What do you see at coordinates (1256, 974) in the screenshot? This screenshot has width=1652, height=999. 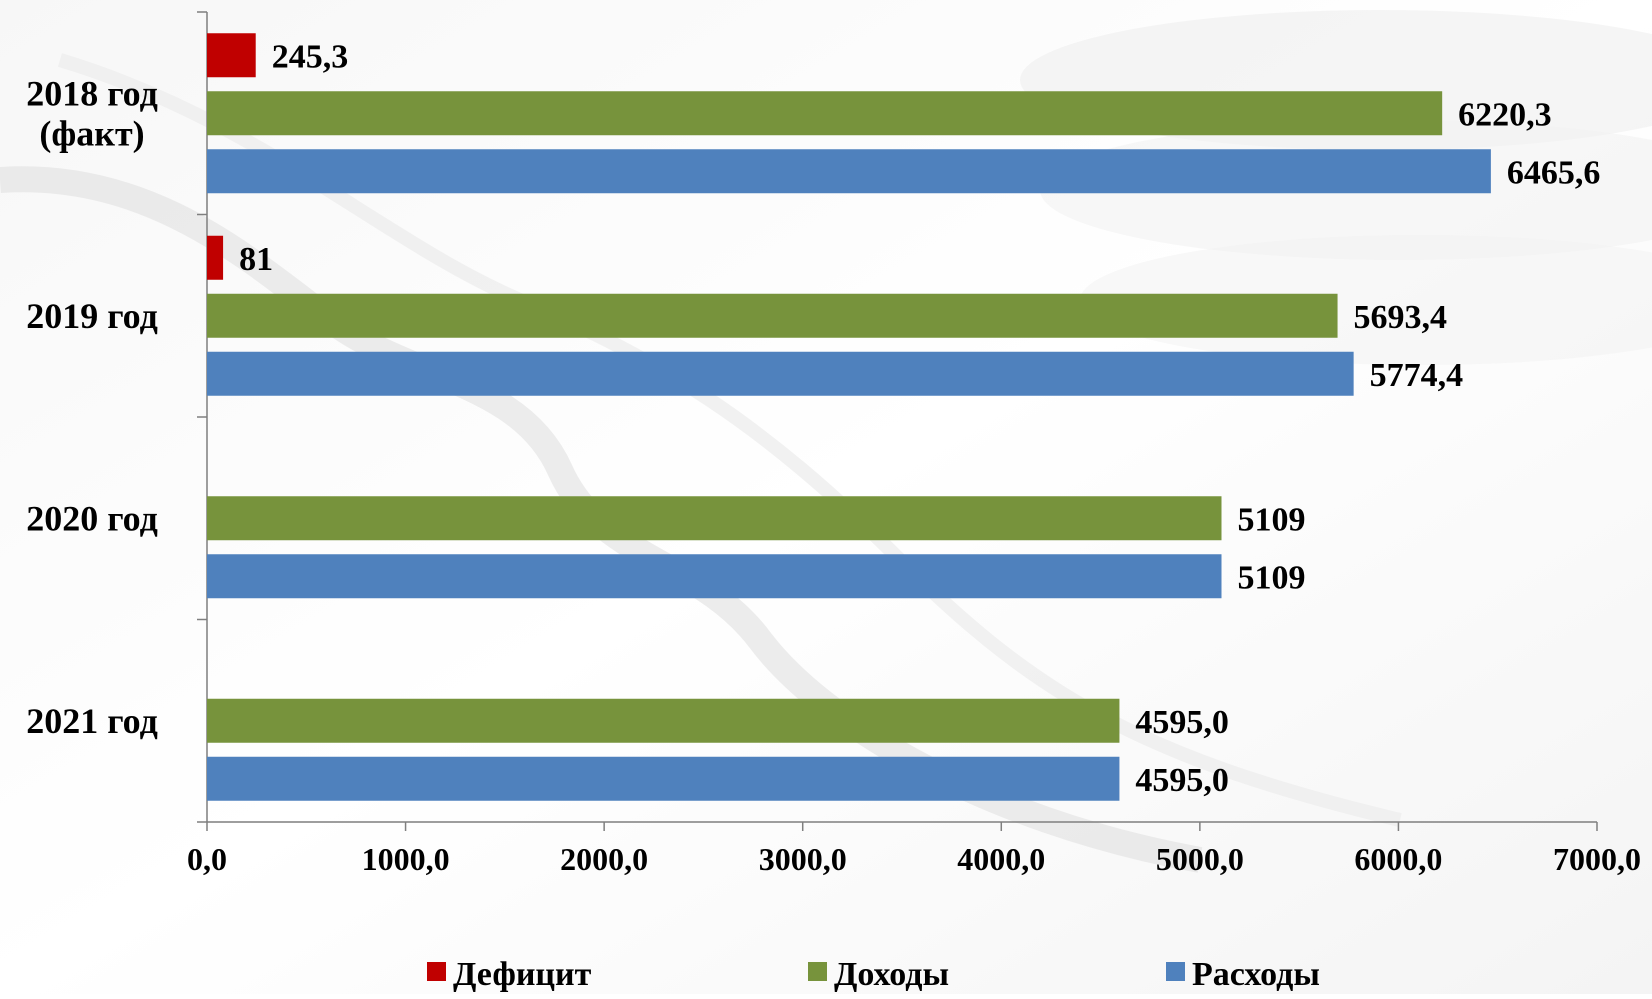 I see `legend-label: Расходы` at bounding box center [1256, 974].